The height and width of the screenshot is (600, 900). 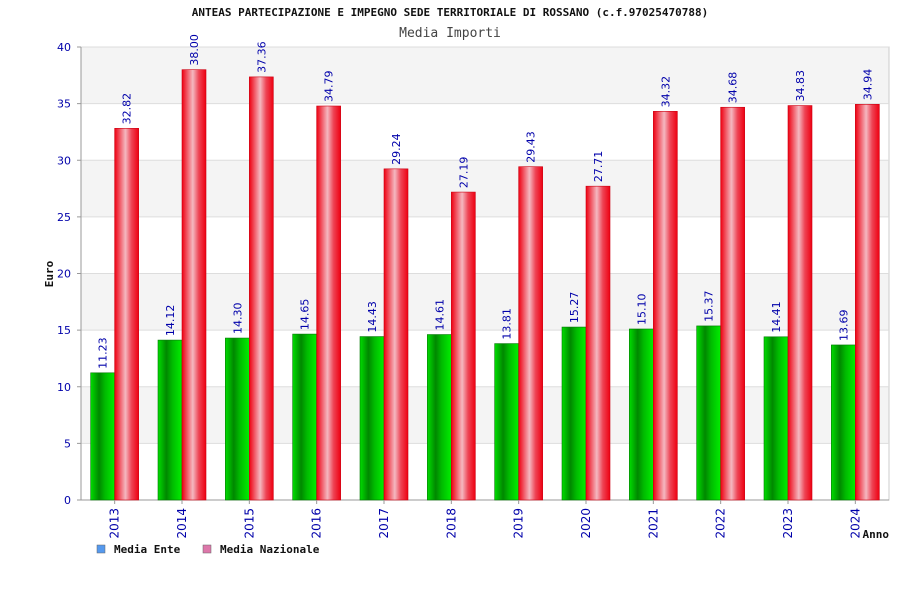 I want to click on bar-value-label: 13.69, so click(x=843, y=325).